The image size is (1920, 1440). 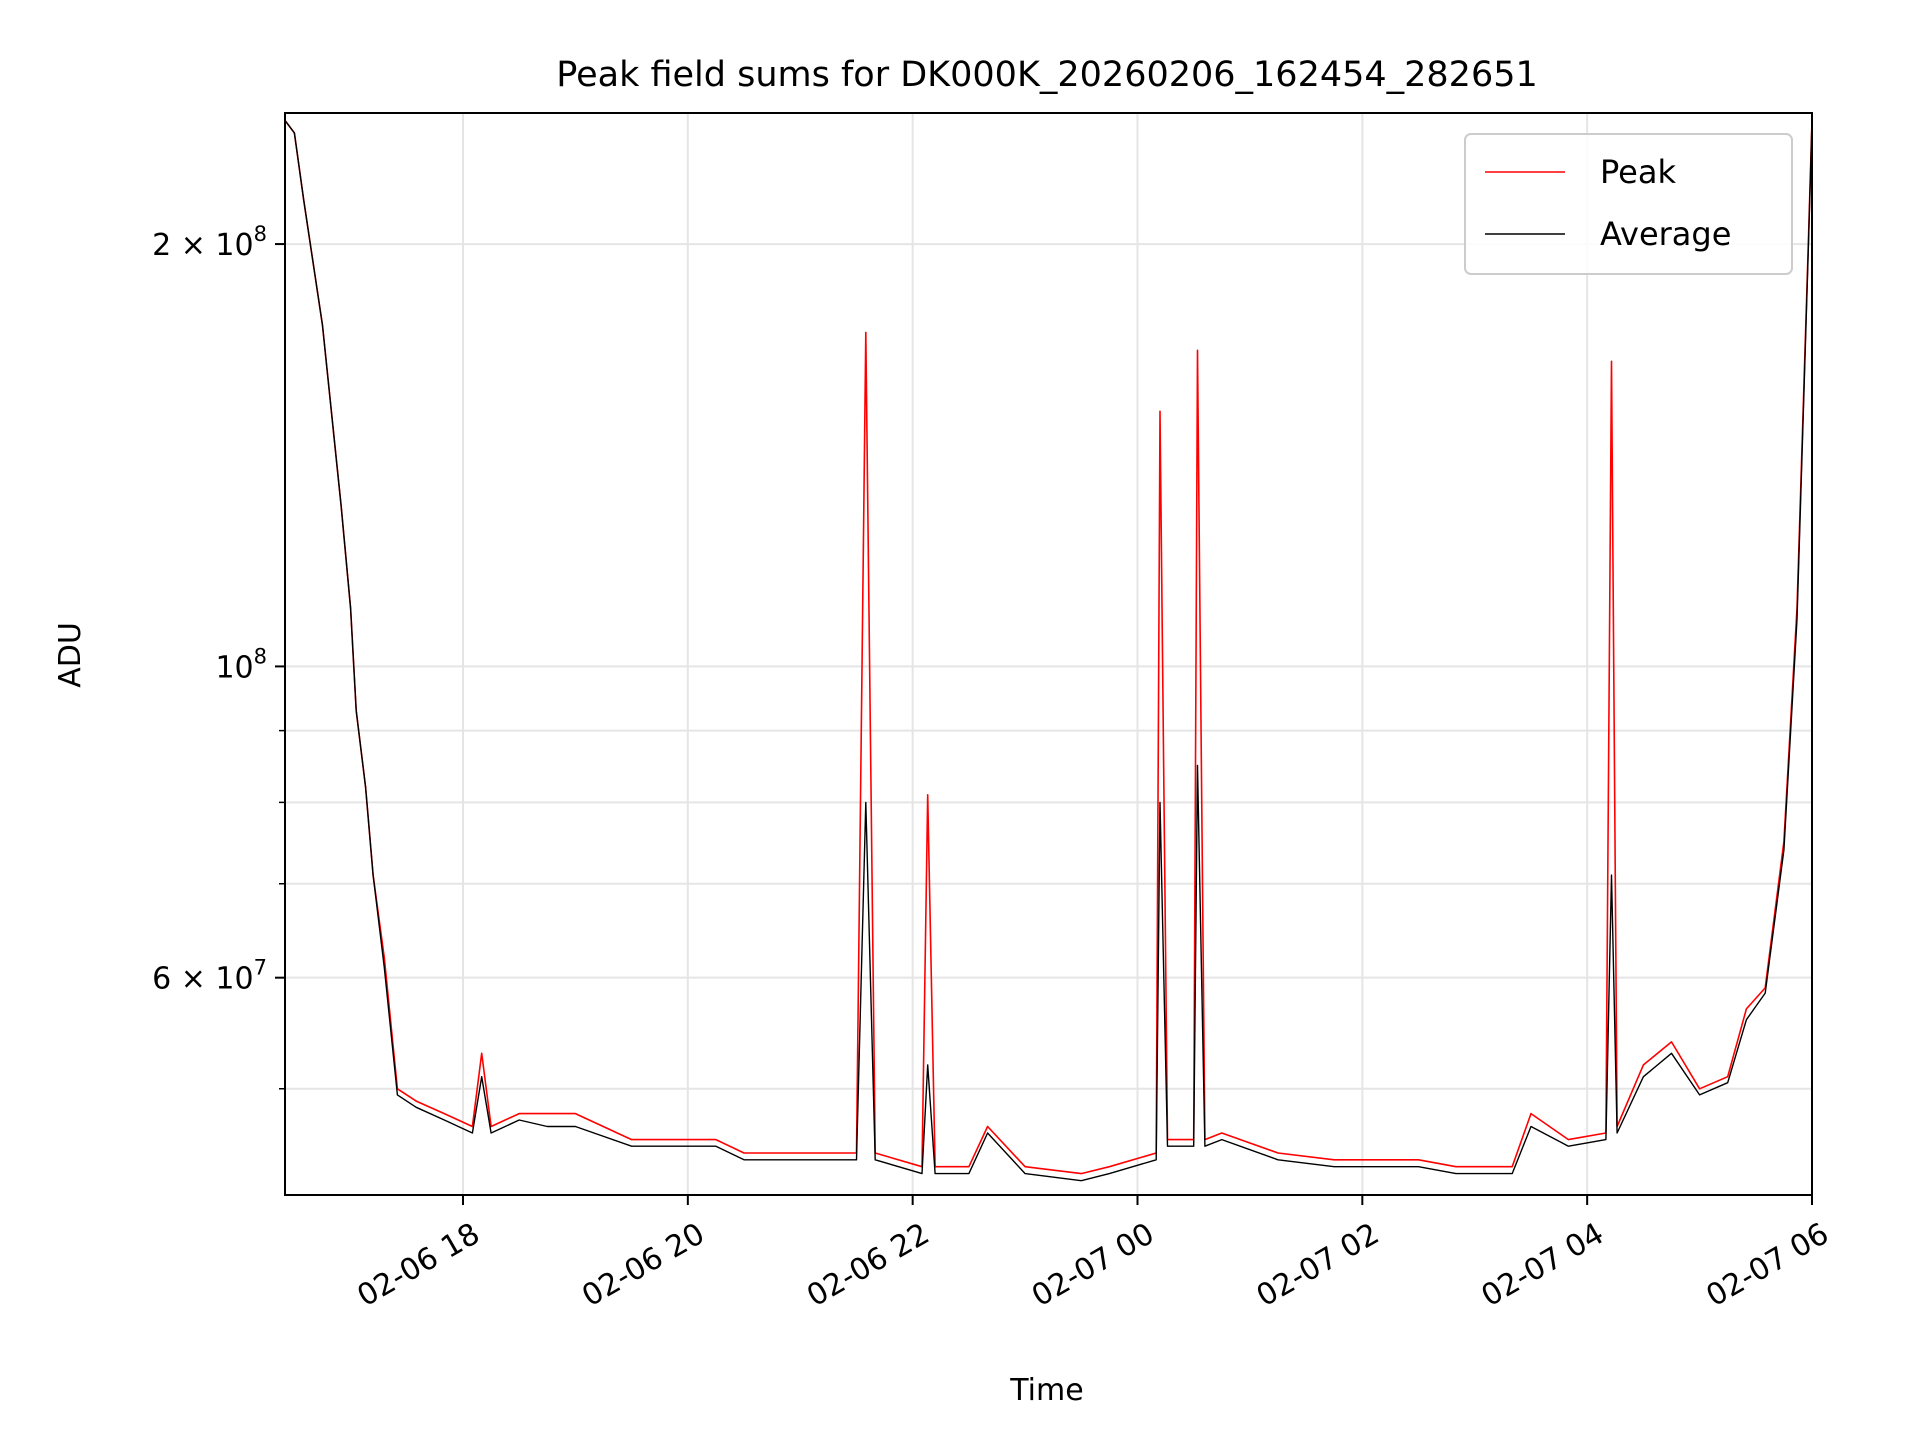 I want to click on legend: Peak Average, so click(x=1628, y=204).